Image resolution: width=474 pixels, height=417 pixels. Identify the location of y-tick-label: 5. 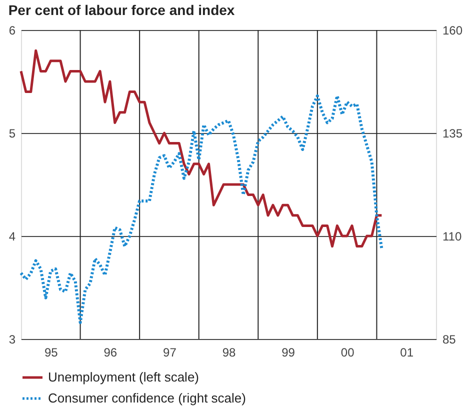
(12, 133).